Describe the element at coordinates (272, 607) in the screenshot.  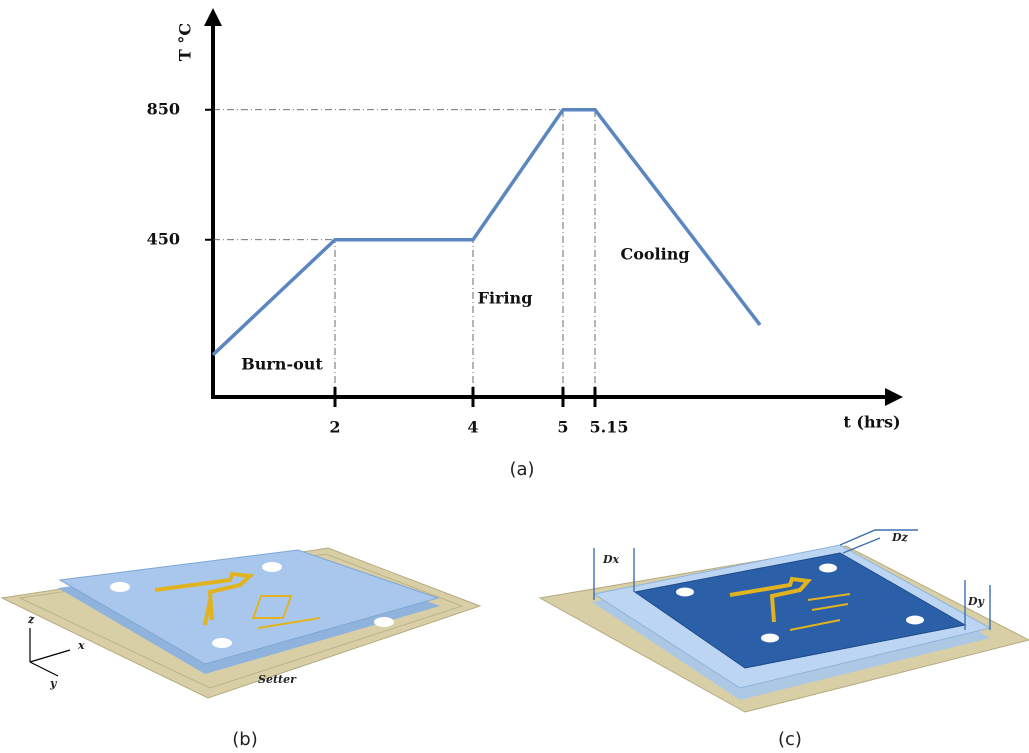
I see `sensor` at that location.